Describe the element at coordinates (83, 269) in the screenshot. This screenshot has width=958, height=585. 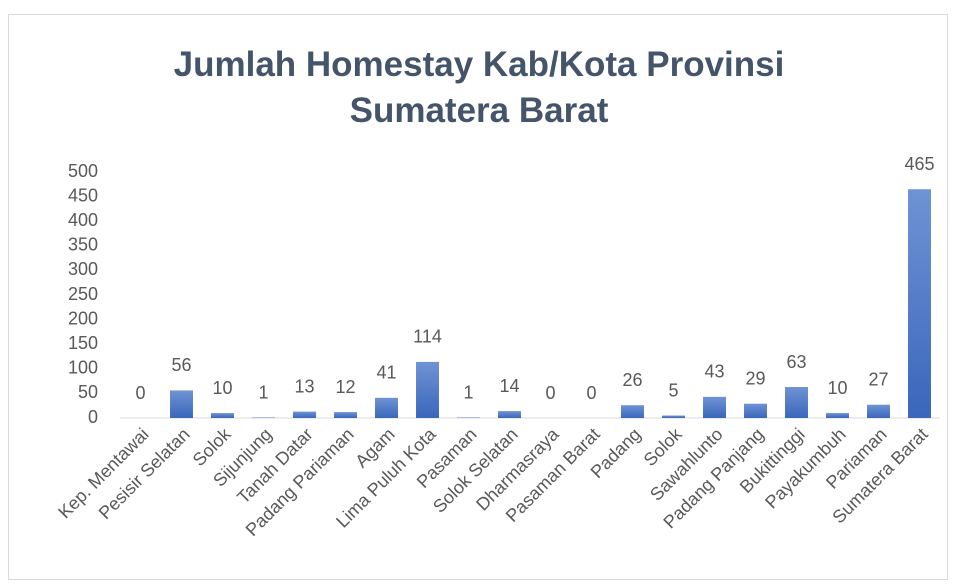
I see `y-tick-label: 300` at that location.